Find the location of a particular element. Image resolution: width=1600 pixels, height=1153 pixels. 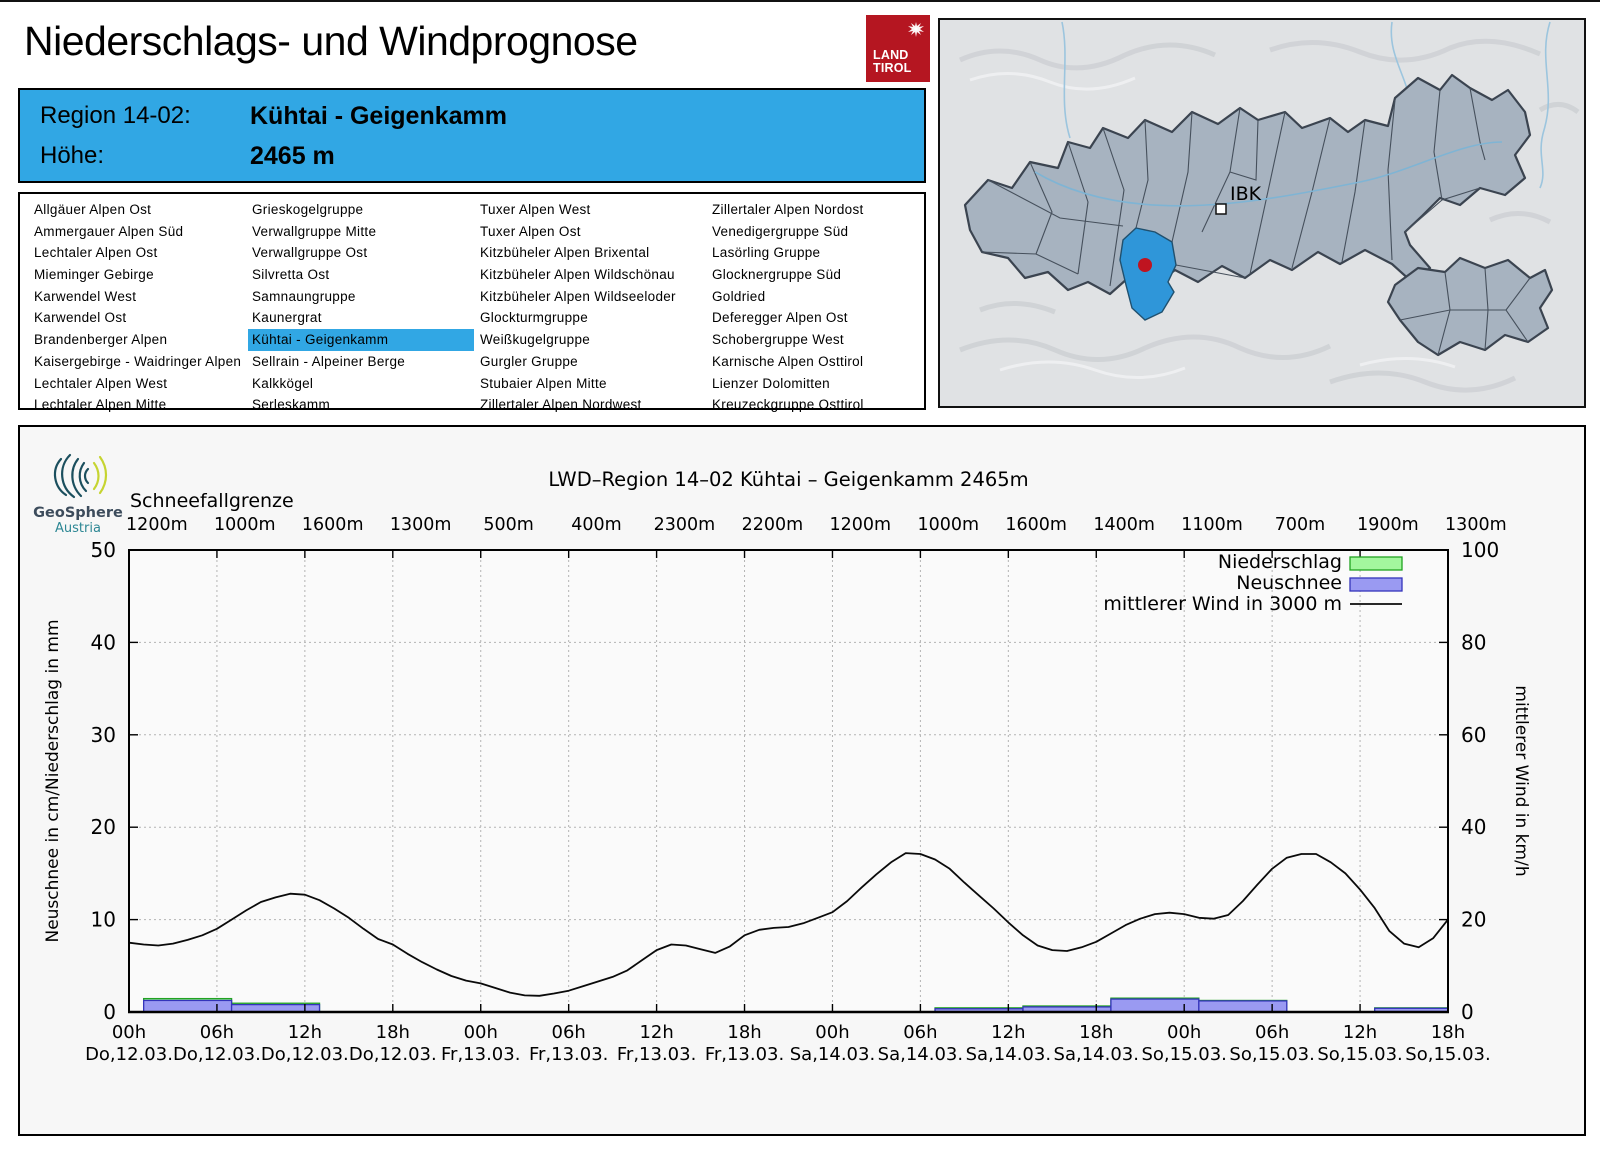

region-list-item: Kitzbüheler Alpen Wildseeloder is located at coordinates (578, 296).